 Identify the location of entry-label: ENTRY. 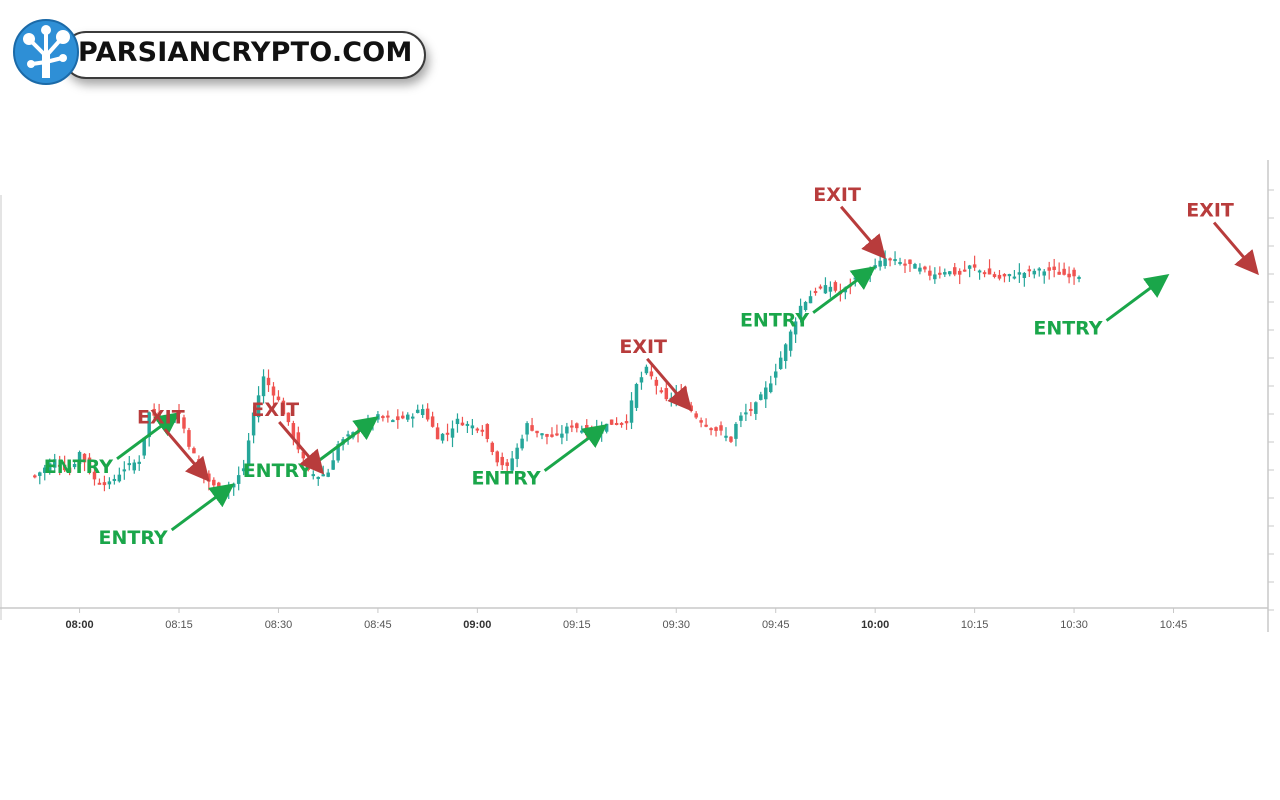
(133, 538).